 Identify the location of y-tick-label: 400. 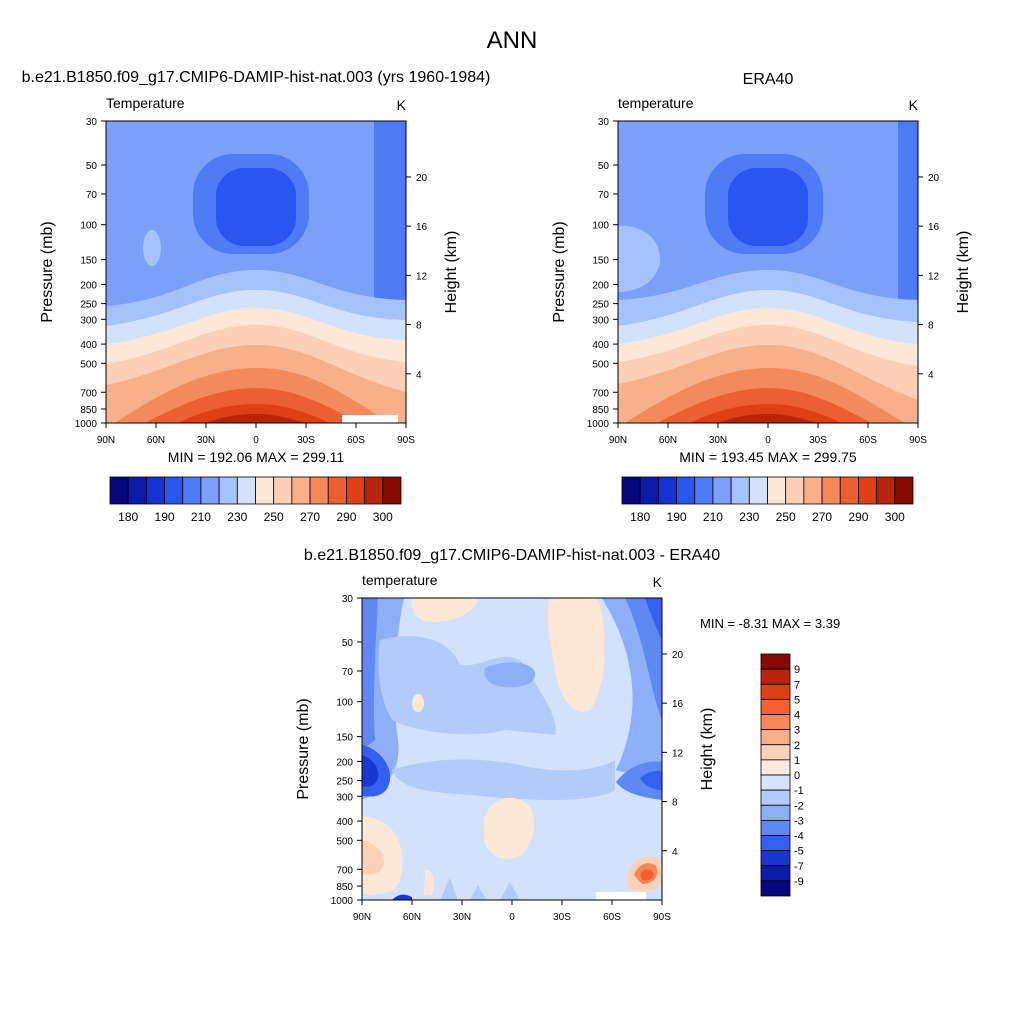
(88, 345).